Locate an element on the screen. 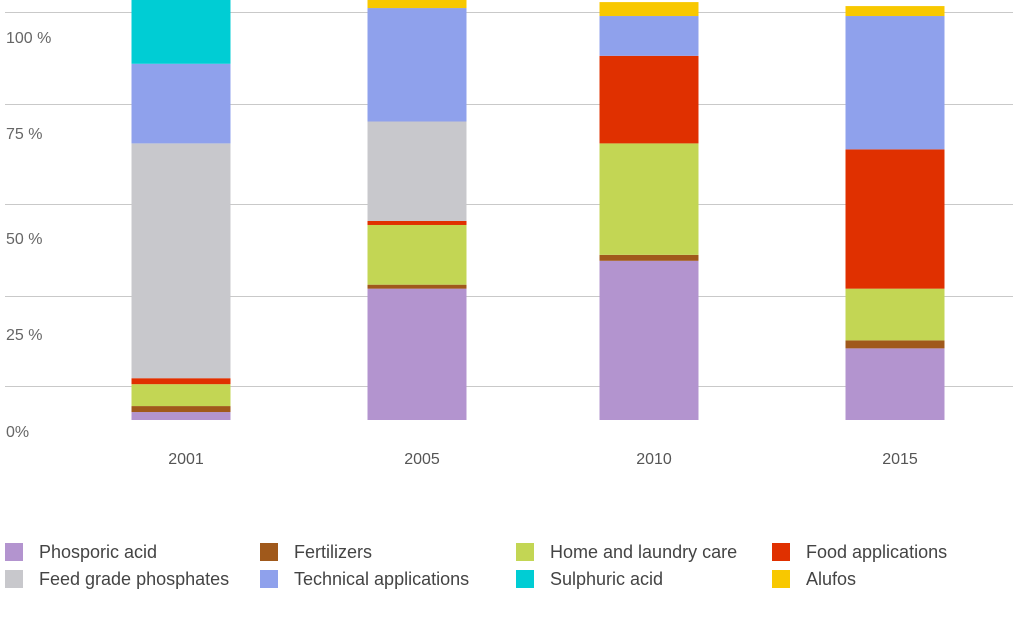 Image resolution: width=1020 pixels, height=626 pixels. y-tick-label: 50 % is located at coordinates (24, 239).